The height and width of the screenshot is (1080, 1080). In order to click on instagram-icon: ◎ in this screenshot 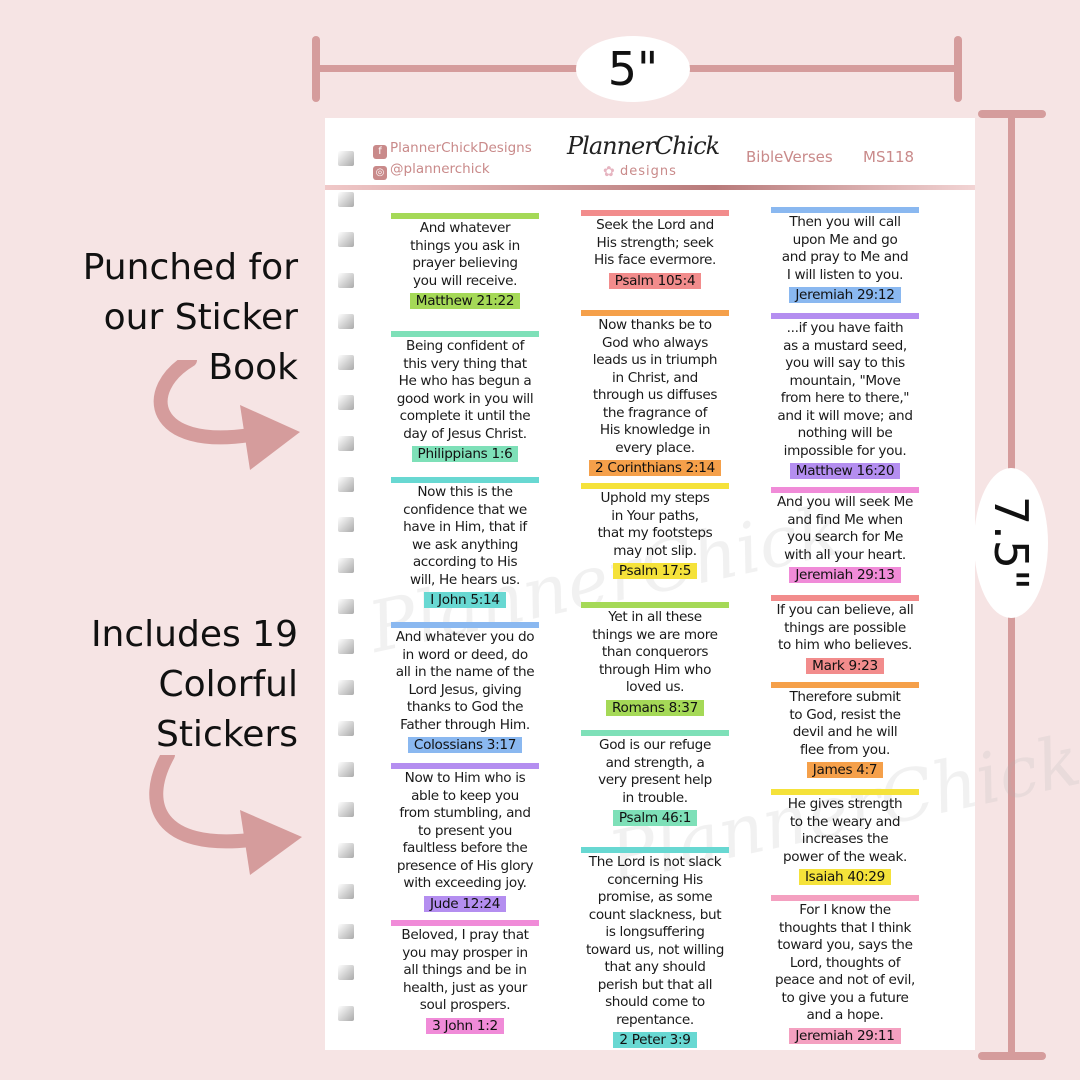, I will do `click(380, 173)`.